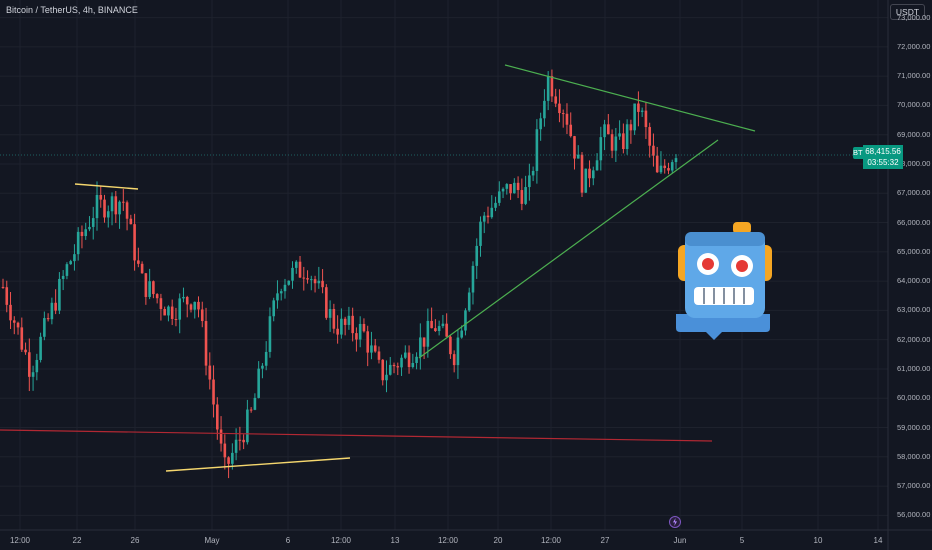 The height and width of the screenshot is (550, 932). Describe the element at coordinates (914, 46) in the screenshot. I see `price-tick-label: 72,000.00` at that location.